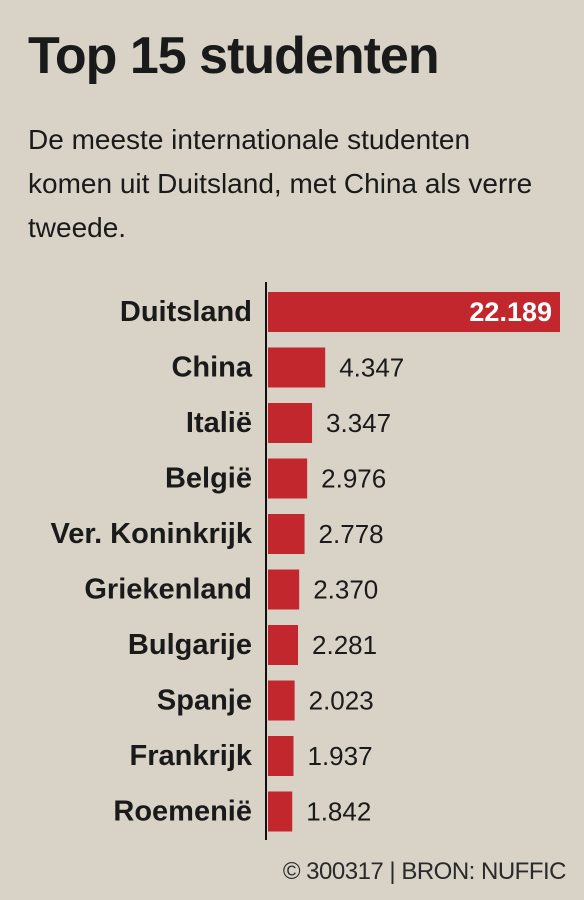  I want to click on category-label: Bulgarije, so click(190, 645).